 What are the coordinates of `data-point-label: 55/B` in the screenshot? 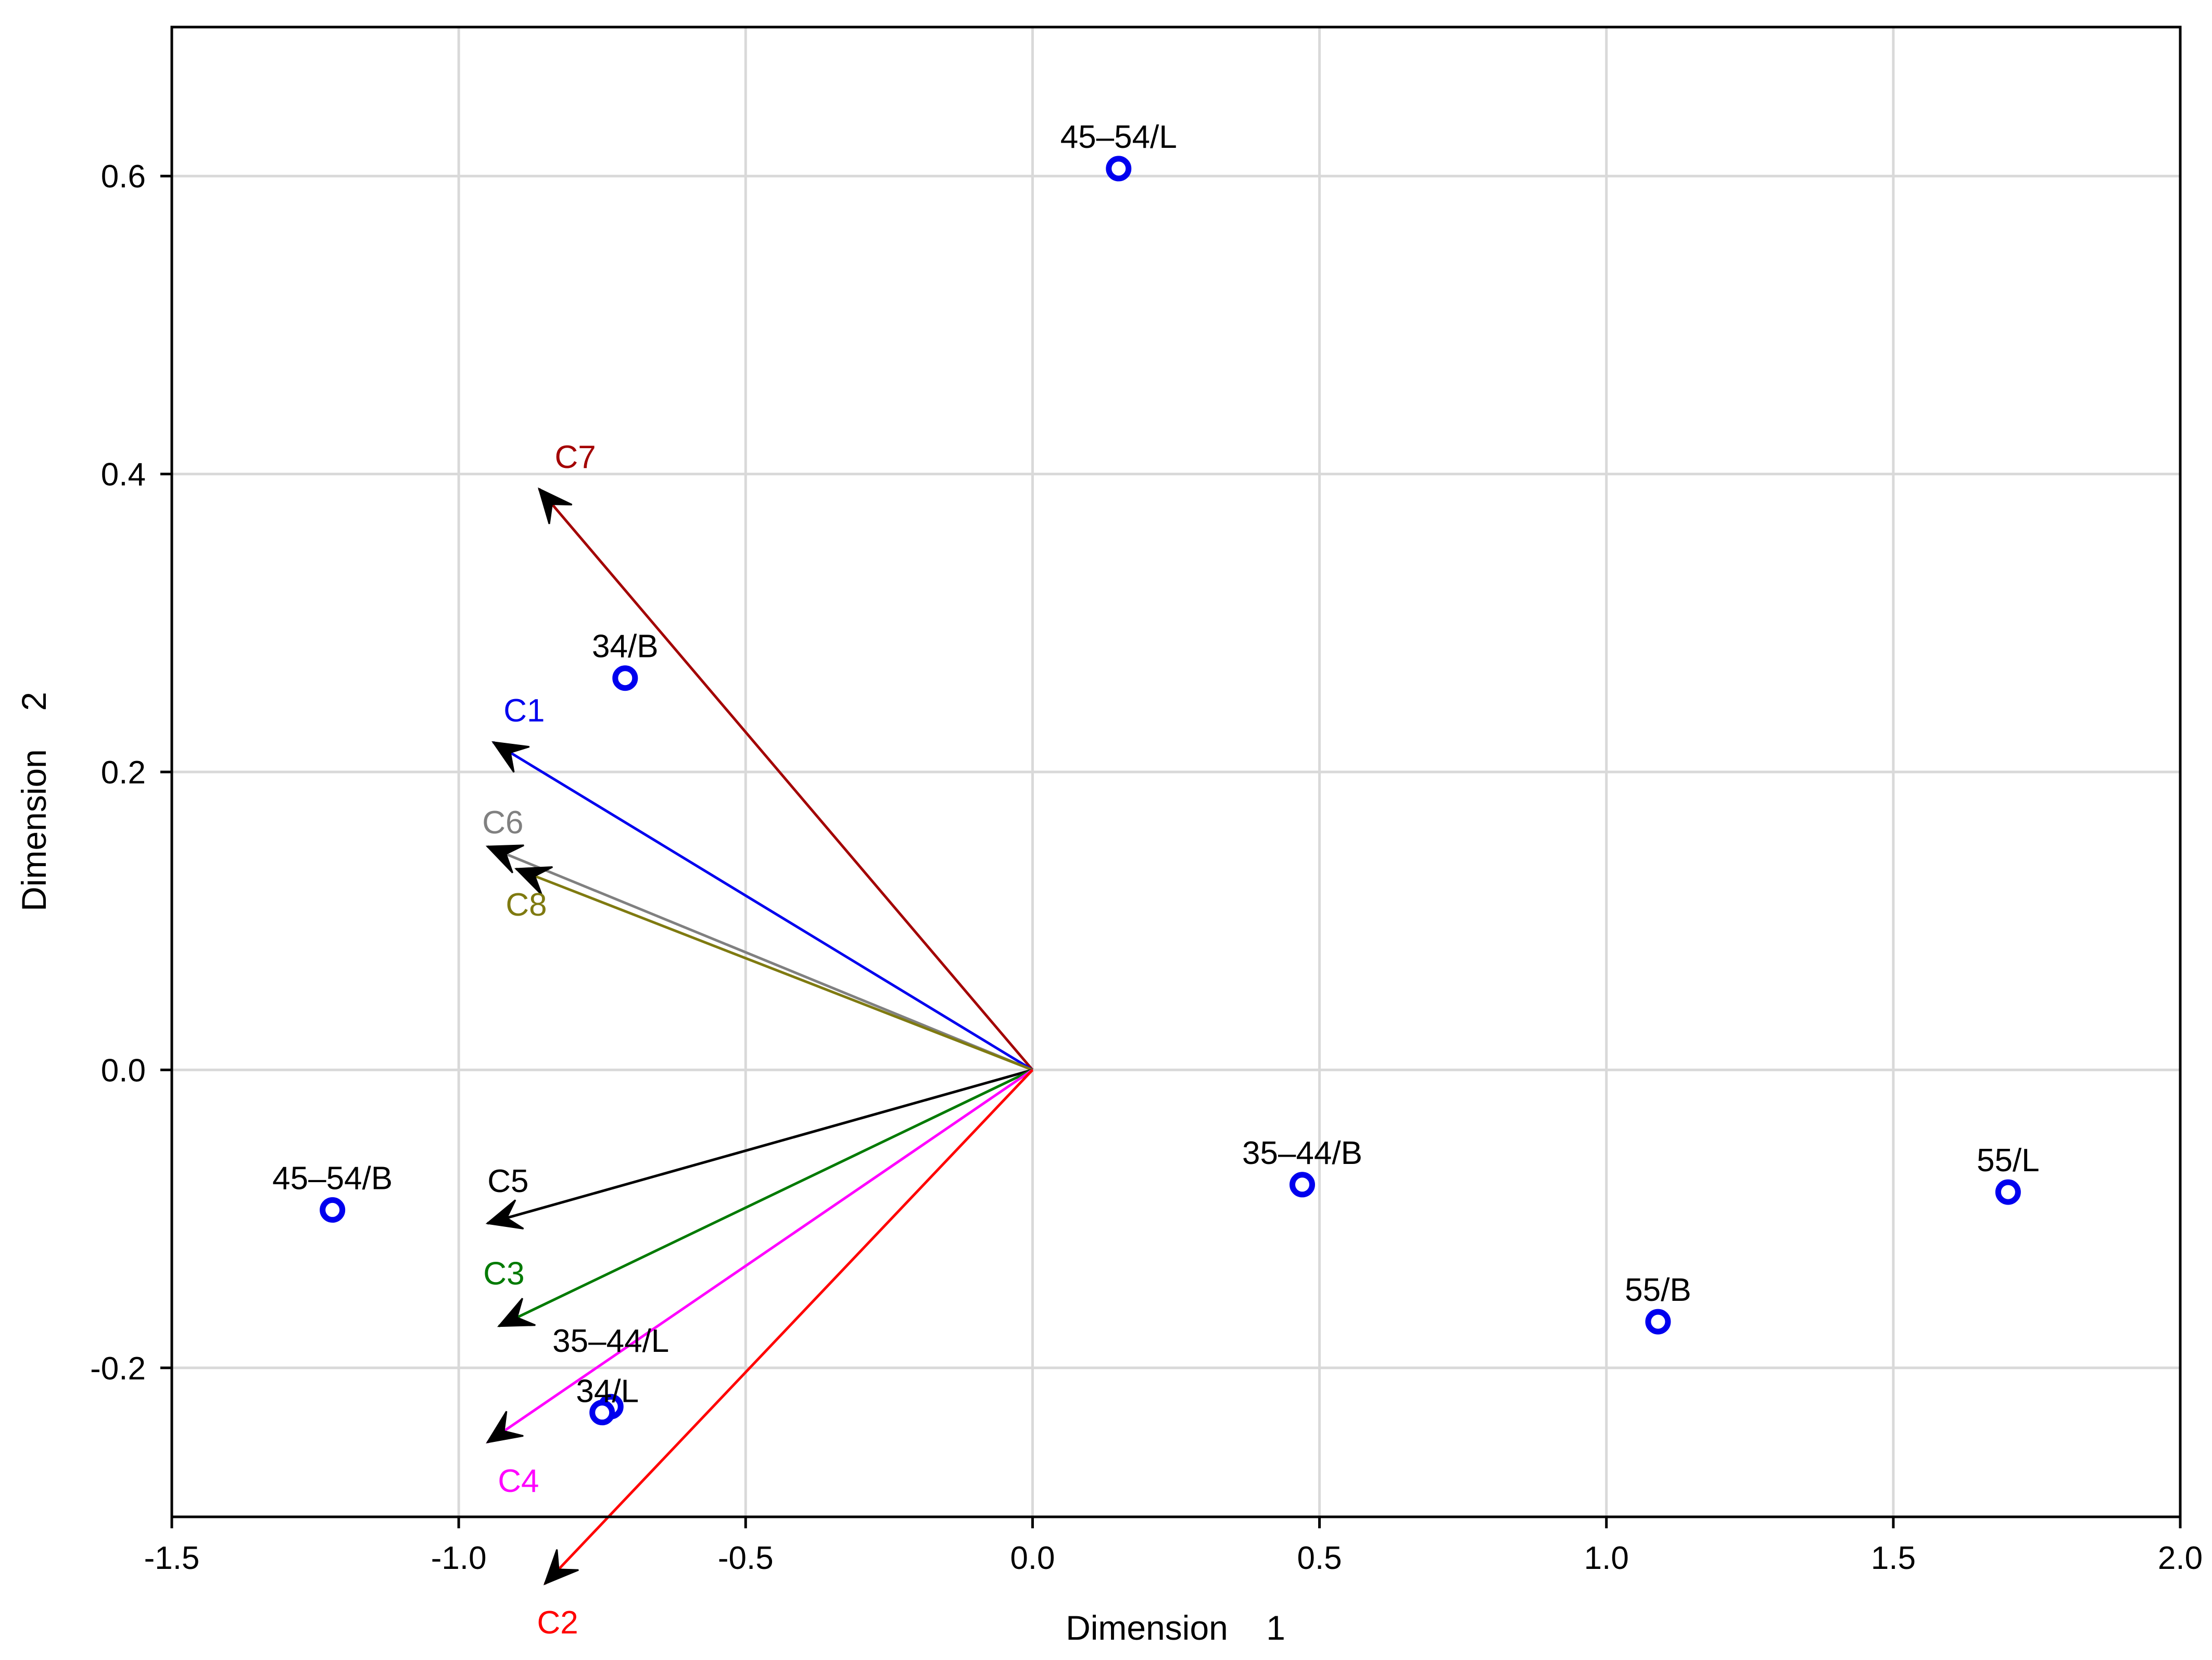 It's located at (1658, 1290).